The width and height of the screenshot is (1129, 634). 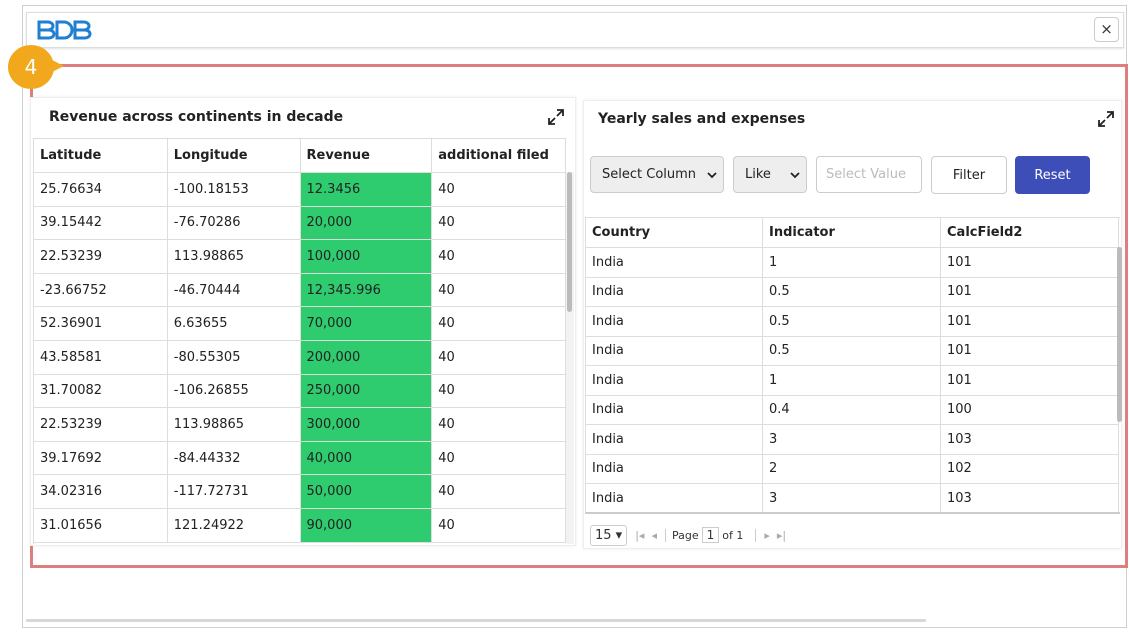 What do you see at coordinates (234, 525) in the screenshot?
I see `table-cell: 121.24922` at bounding box center [234, 525].